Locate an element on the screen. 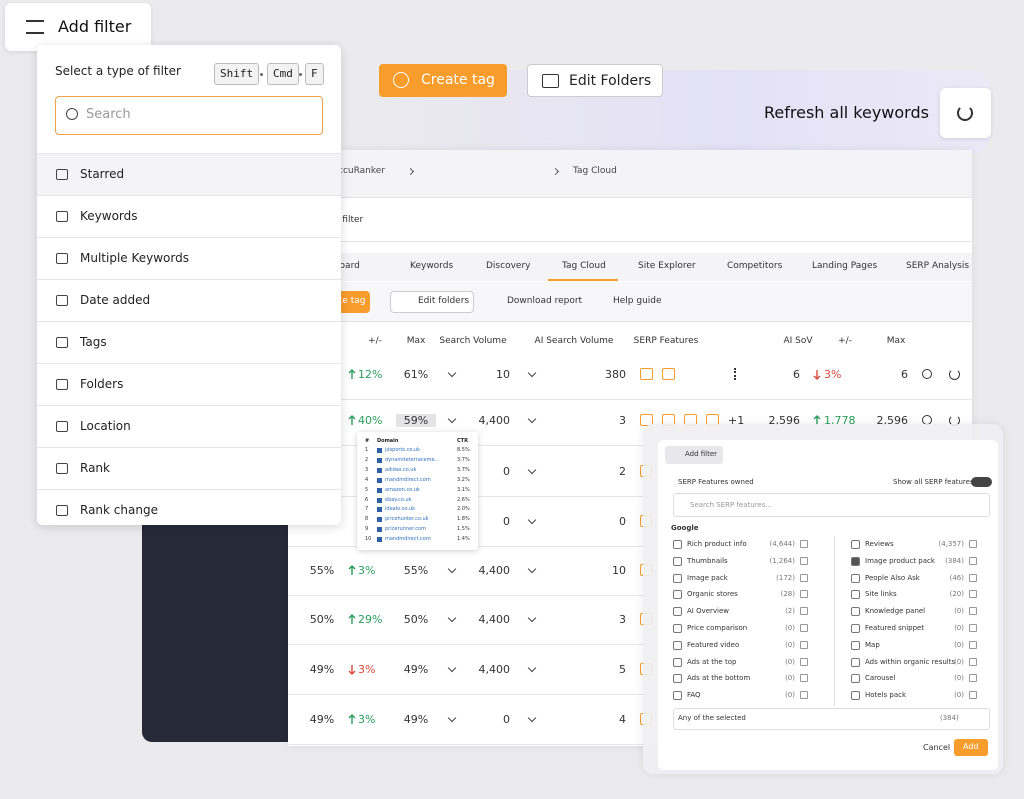 The image size is (1024, 799). filter-option: Rank change is located at coordinates (189, 507).